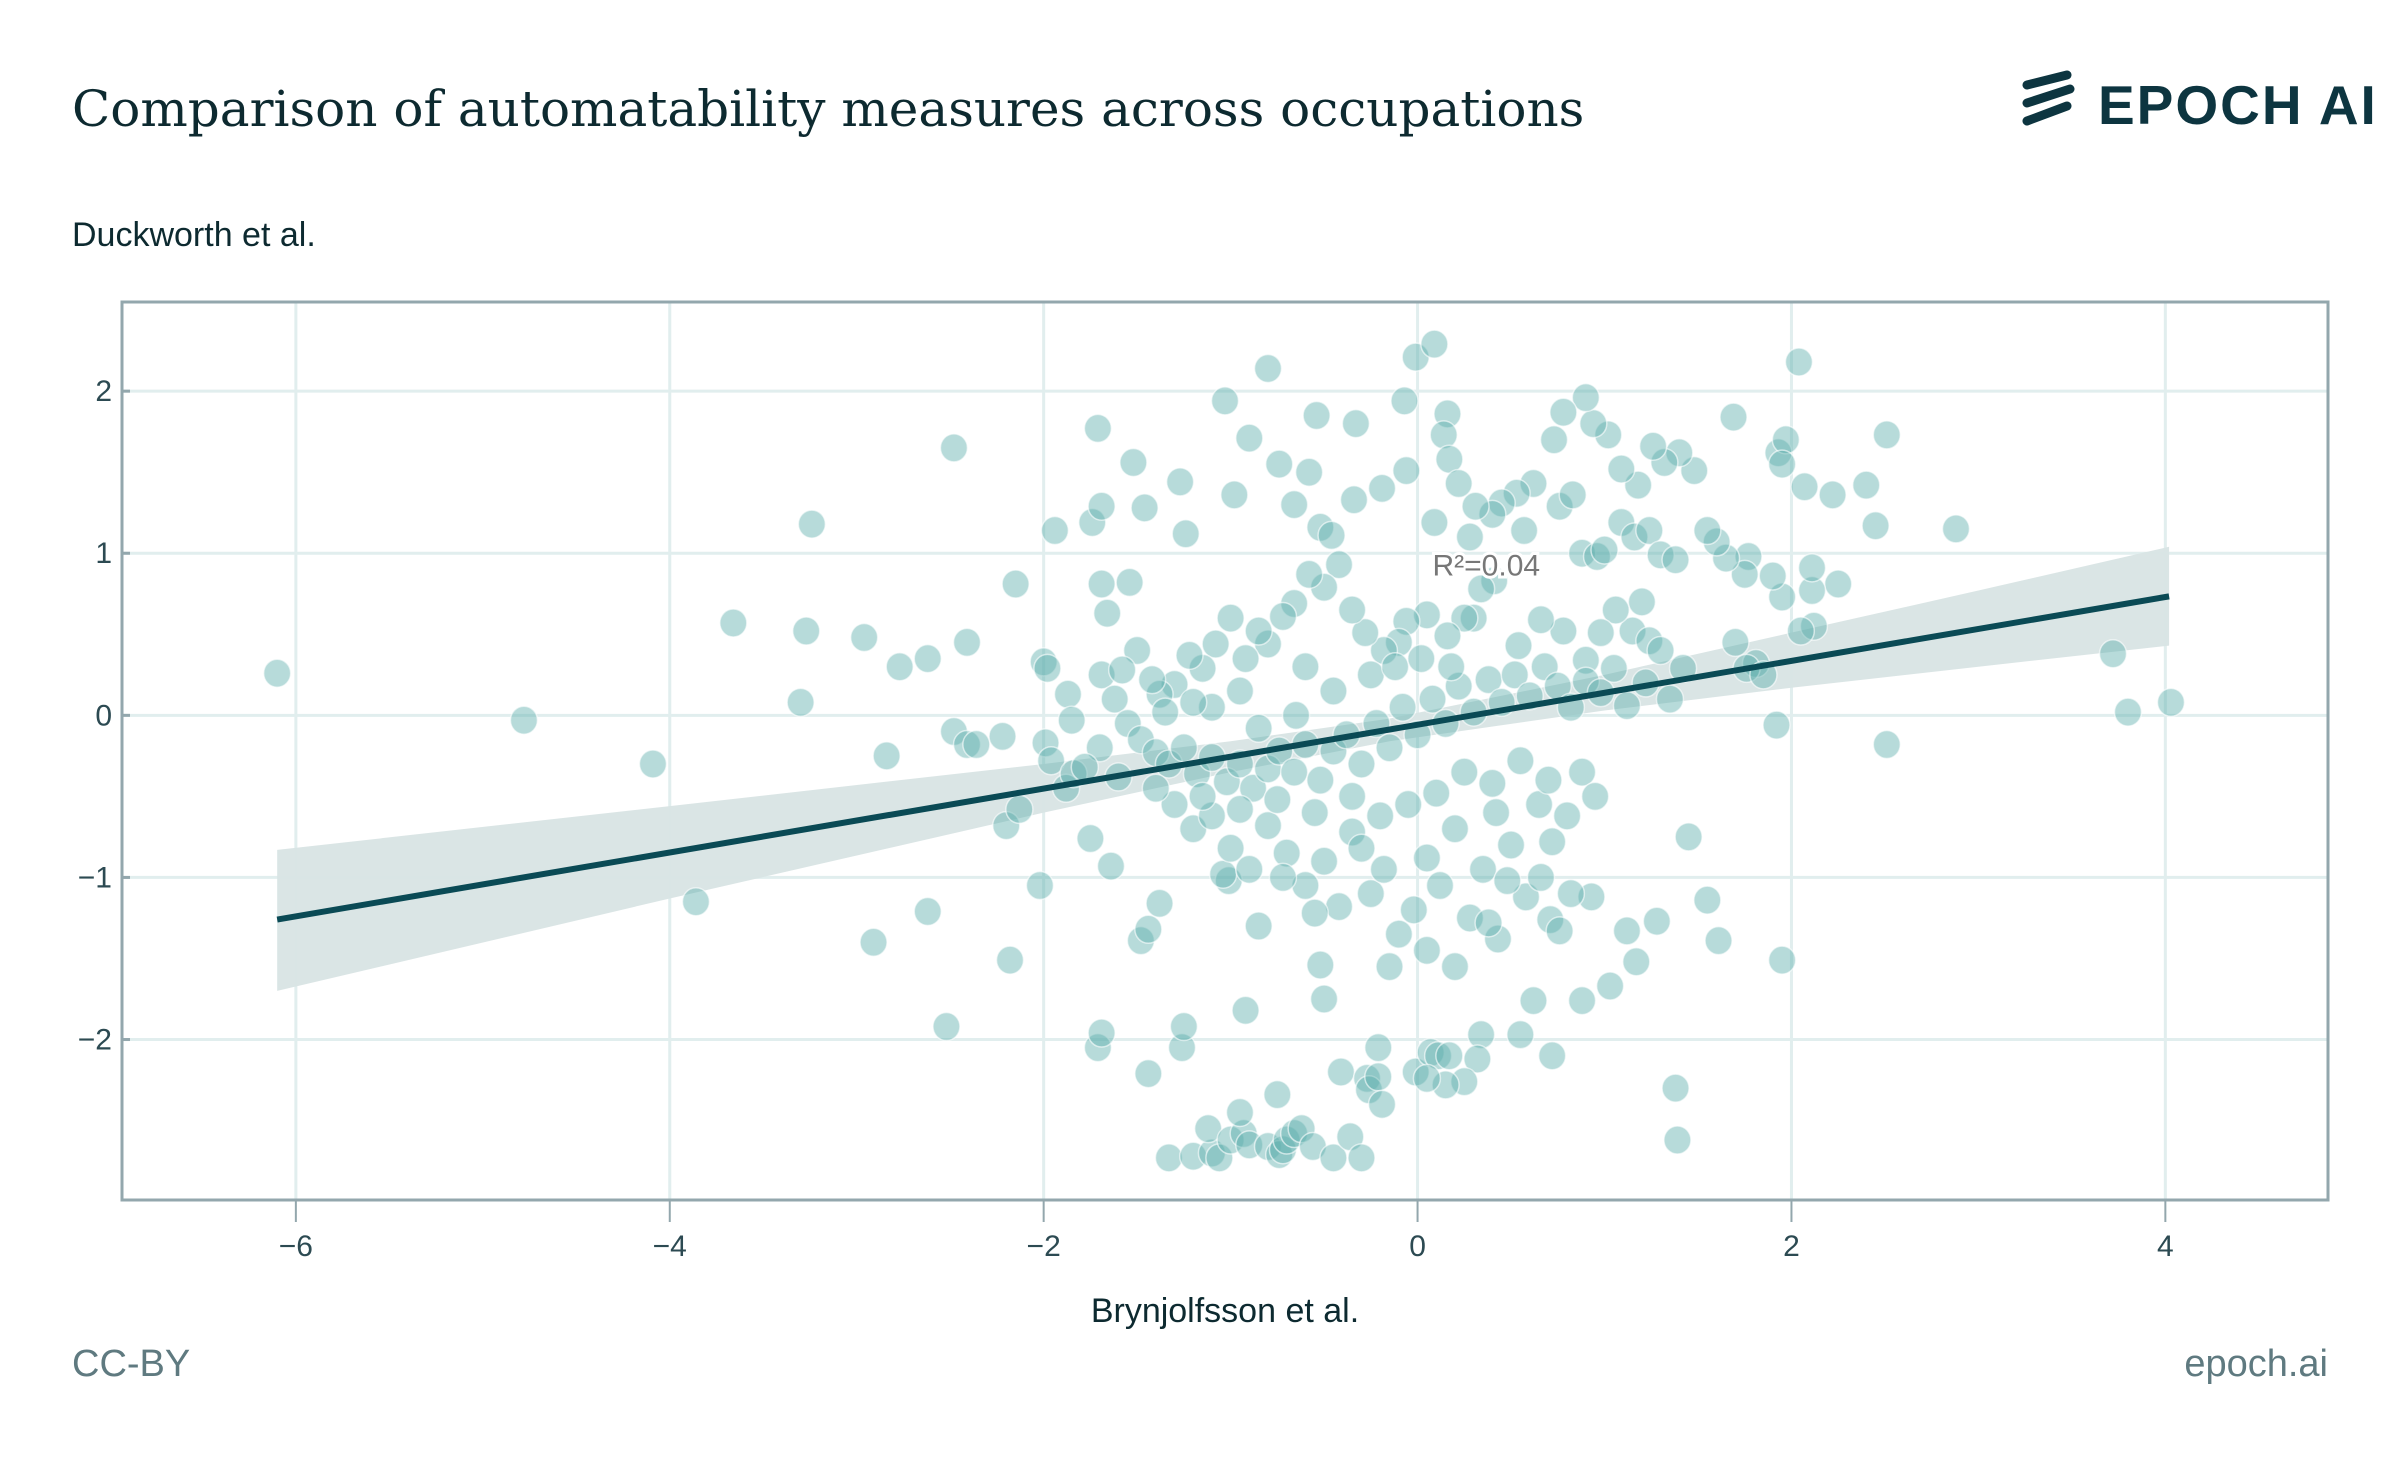 The height and width of the screenshot is (1467, 2400). Describe the element at coordinates (95, 1040) in the screenshot. I see `y-tick-label: −2` at that location.